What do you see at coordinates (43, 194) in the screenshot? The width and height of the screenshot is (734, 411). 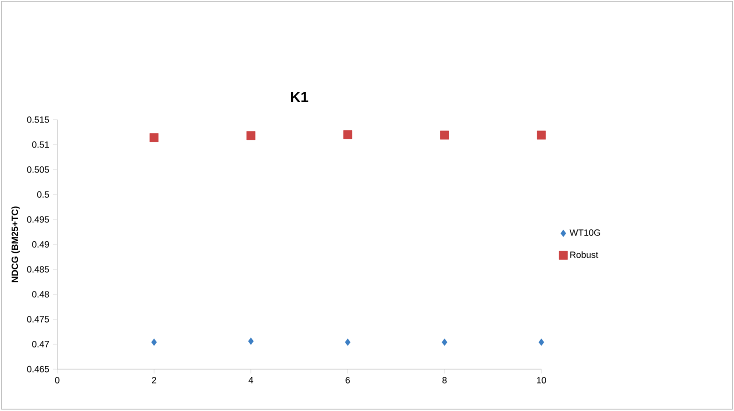 I see `y-tick-label: 0.5` at bounding box center [43, 194].